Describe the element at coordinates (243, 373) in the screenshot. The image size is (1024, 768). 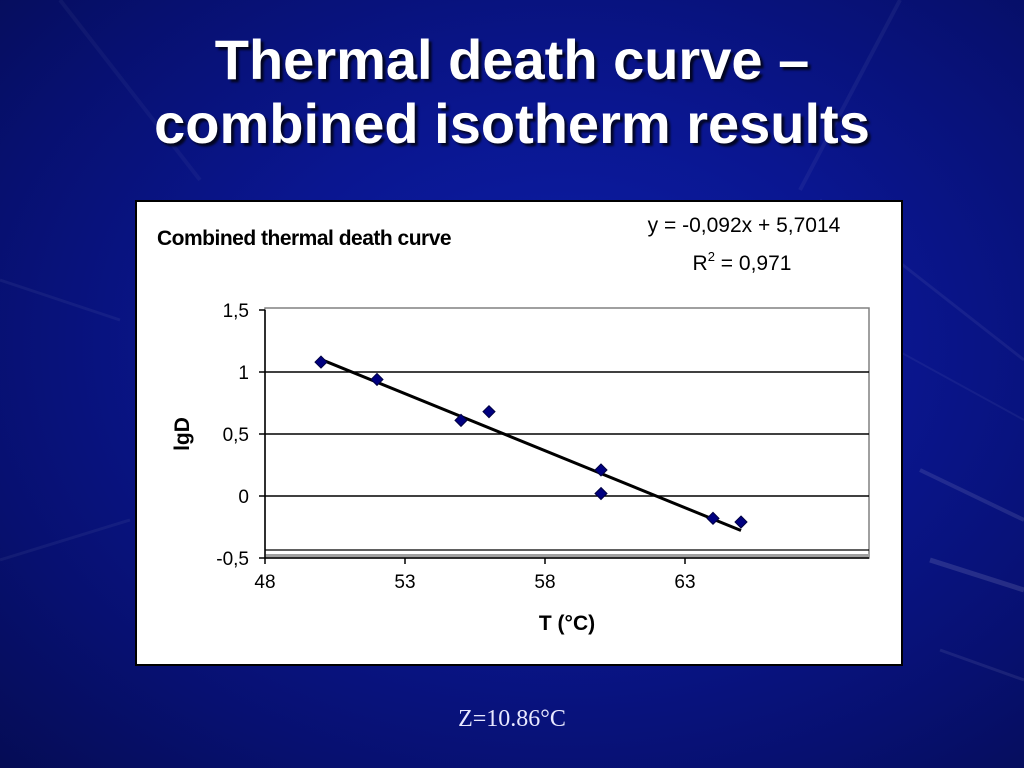
I see `y-tick-label: 1` at that location.